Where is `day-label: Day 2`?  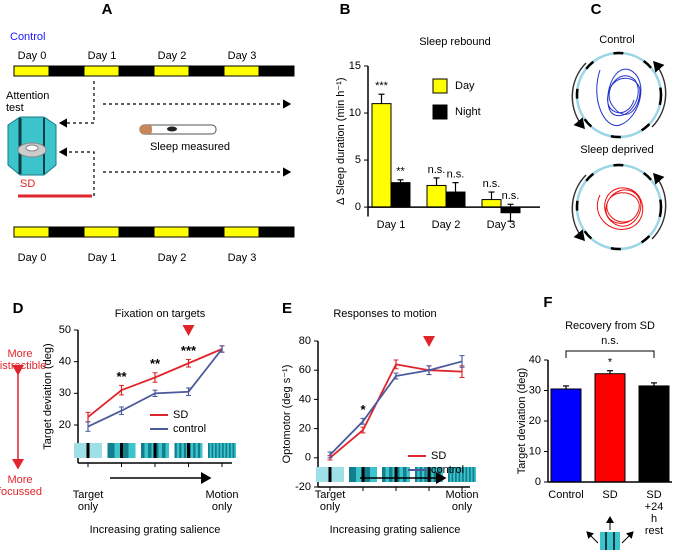 day-label: Day 2 is located at coordinates (172, 56).